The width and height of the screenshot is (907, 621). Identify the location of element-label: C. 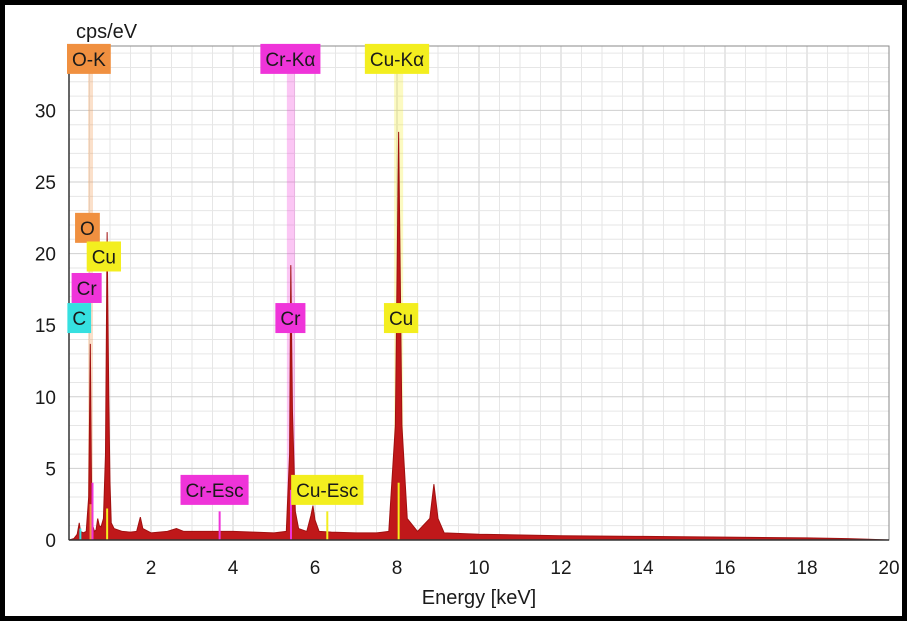
(79, 318).